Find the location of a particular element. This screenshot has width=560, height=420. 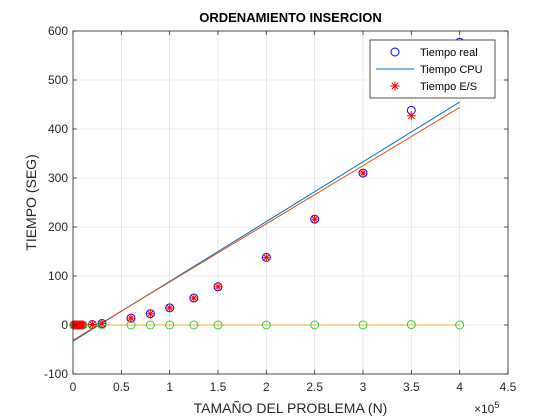

y-axis-label: TIEMPO (SEG) is located at coordinates (31, 202).